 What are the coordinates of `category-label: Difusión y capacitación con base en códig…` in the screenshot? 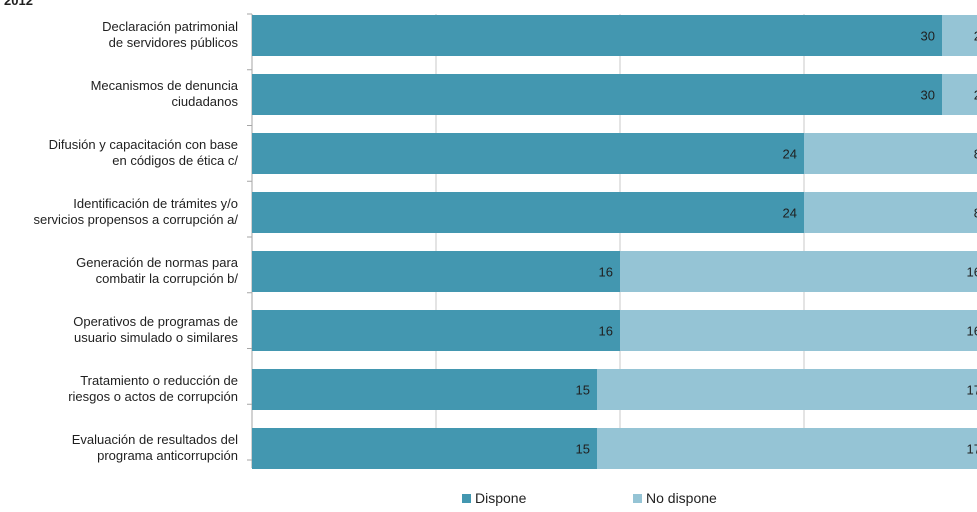 It's located at (143, 152).